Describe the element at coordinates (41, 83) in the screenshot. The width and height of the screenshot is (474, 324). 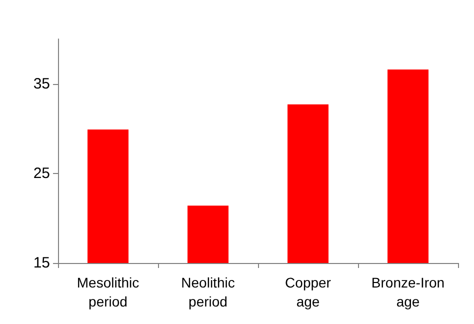
I see `y-tick-label: 35` at that location.